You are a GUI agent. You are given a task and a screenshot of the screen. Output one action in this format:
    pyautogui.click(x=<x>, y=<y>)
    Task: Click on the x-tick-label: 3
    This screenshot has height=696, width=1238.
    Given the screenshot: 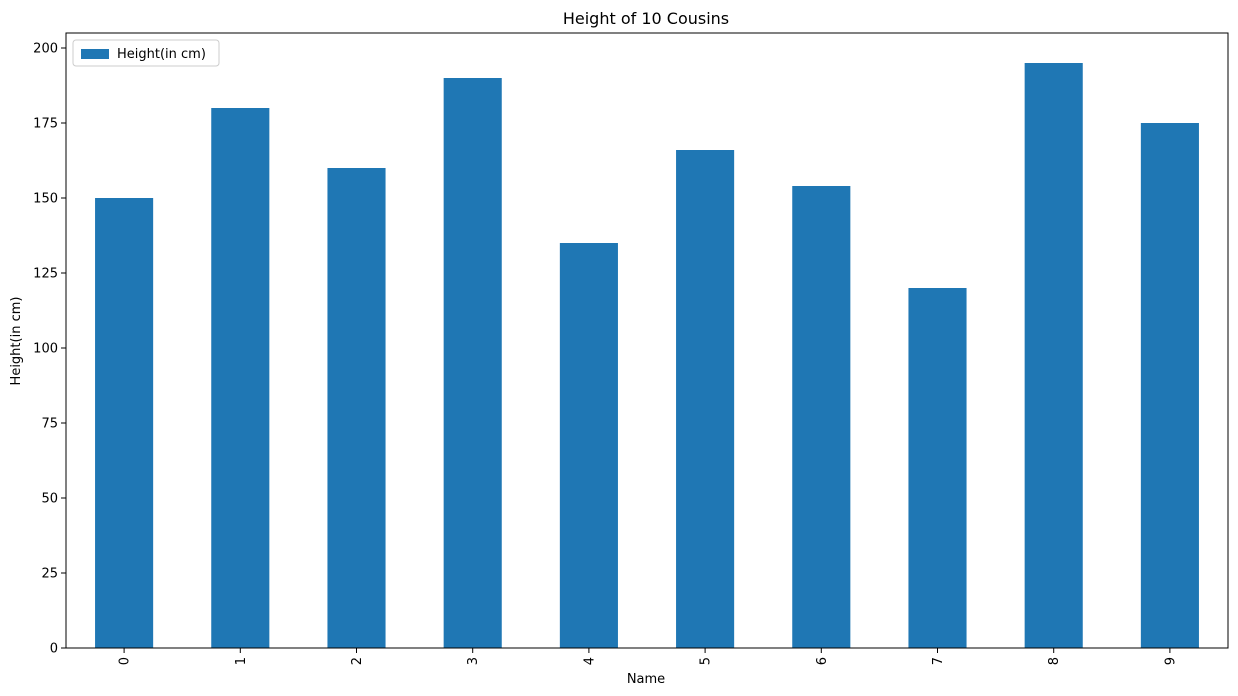 What is the action you would take?
    pyautogui.click(x=473, y=661)
    